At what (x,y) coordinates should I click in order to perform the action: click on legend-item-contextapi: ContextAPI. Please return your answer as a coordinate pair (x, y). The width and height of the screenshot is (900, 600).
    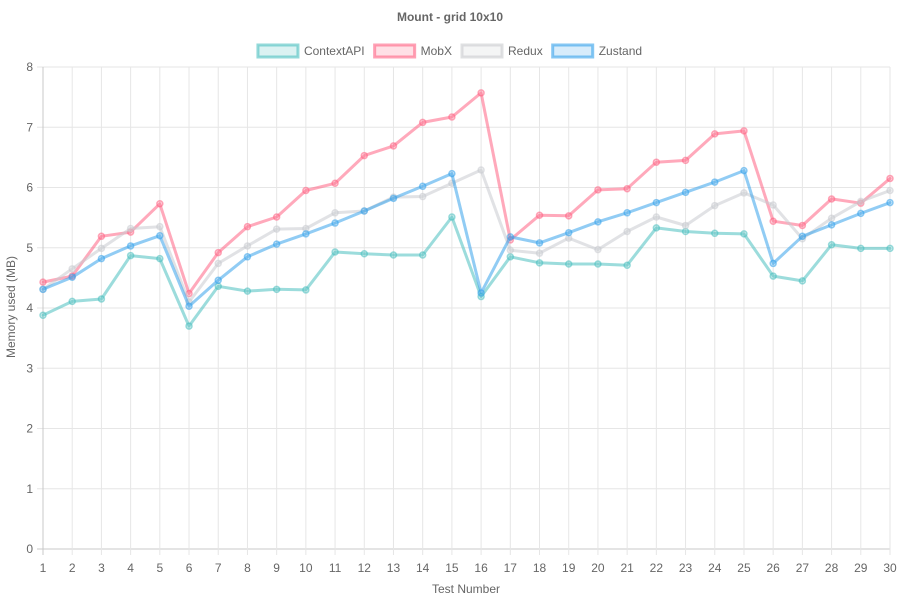
    Looking at the image, I should click on (310, 51).